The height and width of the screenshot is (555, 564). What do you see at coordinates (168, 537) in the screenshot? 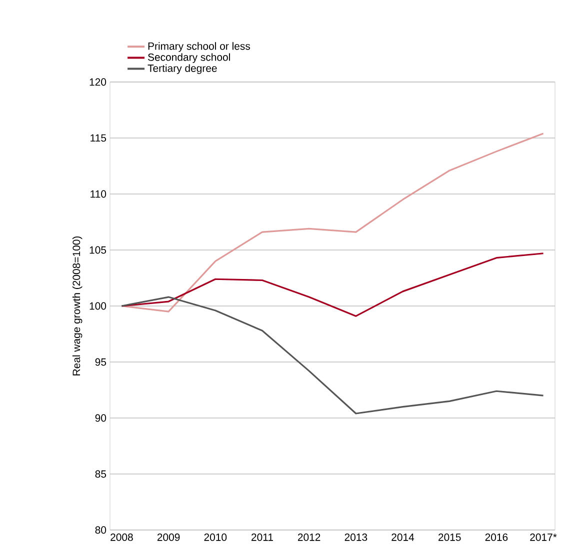
I see `x-tick-label: 2009` at bounding box center [168, 537].